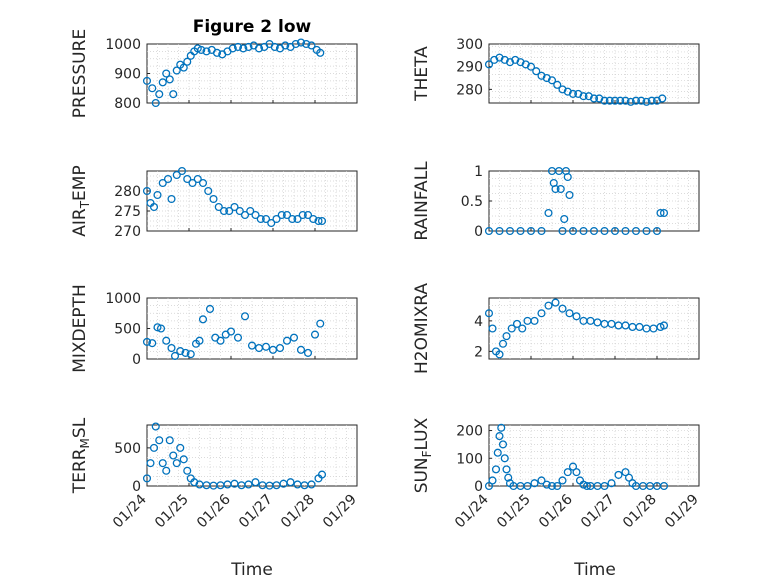 Image resolution: width=778 pixels, height=583 pixels. What do you see at coordinates (81, 200) in the screenshot?
I see `y-axis-label: AIRTEMP` at bounding box center [81, 200].